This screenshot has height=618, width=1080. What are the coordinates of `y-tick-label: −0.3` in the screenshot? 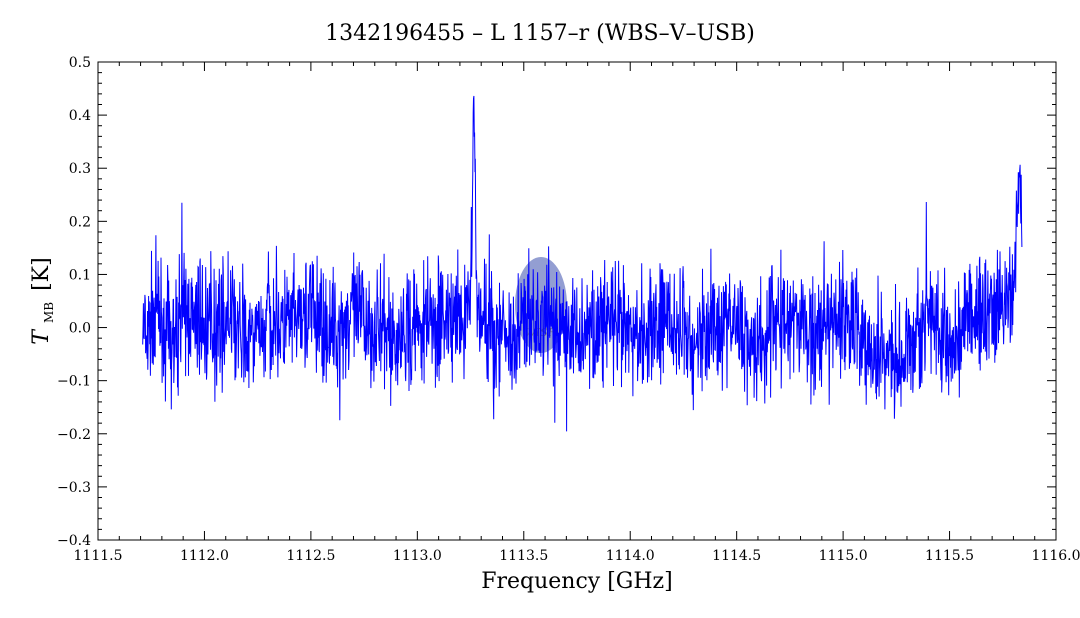 It's located at (74, 488).